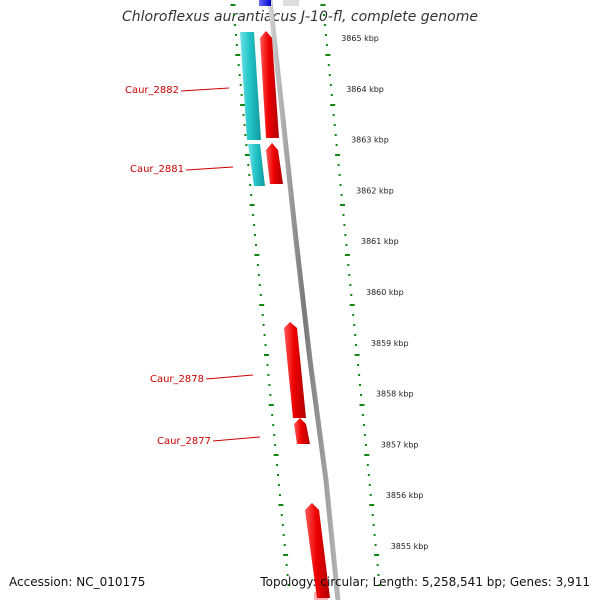  What do you see at coordinates (177, 379) in the screenshot?
I see `gene-label-caur-2878: Caur_2878` at bounding box center [177, 379].